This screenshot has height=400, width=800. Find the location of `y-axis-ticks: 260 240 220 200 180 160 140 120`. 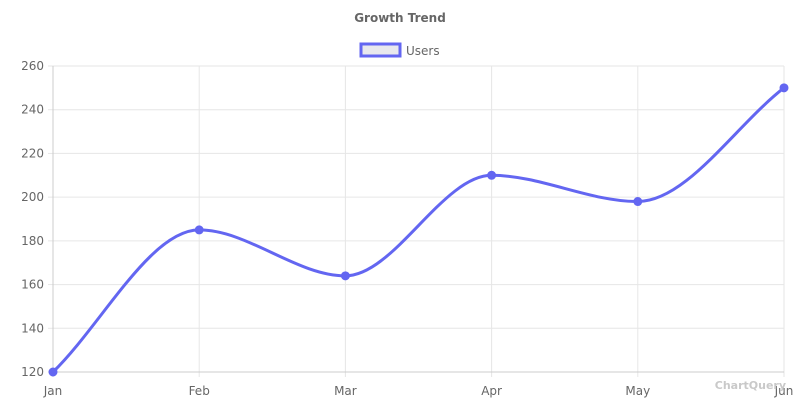

y-axis-ticks: 260 240 220 200 180 160 140 120 is located at coordinates (32, 219).